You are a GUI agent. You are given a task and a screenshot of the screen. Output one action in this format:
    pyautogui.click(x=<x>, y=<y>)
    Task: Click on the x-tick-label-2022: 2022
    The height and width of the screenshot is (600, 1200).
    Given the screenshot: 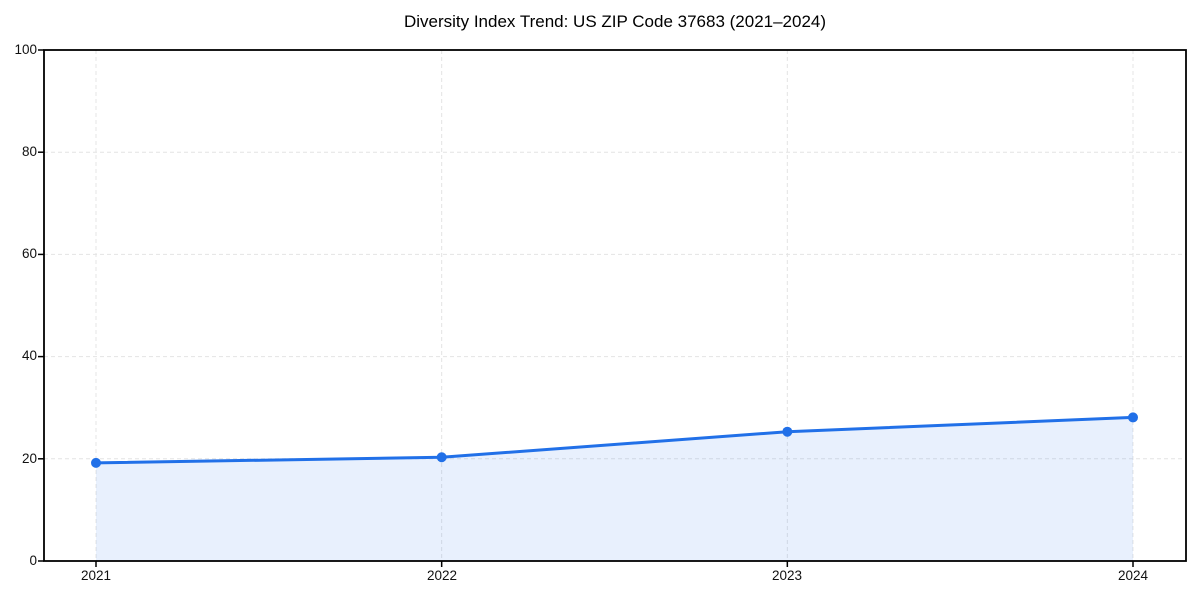 What is the action you would take?
    pyautogui.click(x=442, y=575)
    